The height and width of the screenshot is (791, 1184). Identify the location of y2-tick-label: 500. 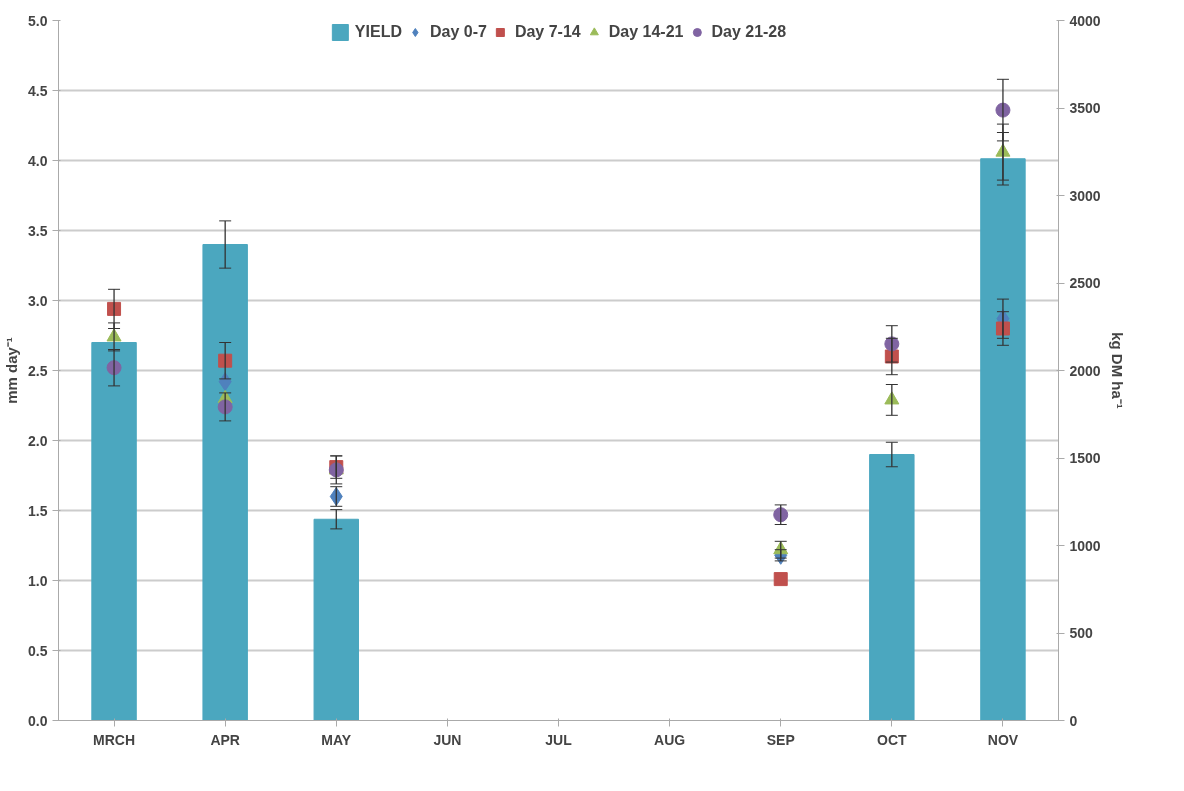
(1081, 633).